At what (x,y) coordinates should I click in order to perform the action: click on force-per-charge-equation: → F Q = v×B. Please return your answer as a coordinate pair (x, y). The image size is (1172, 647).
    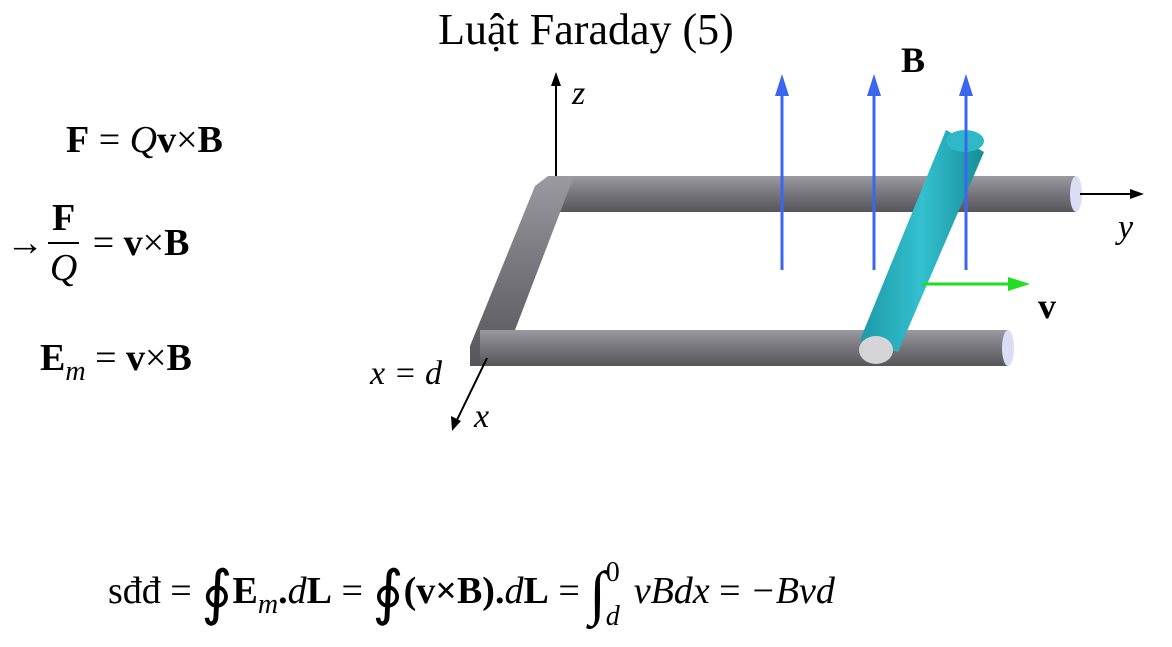
    Looking at the image, I should click on (97, 243).